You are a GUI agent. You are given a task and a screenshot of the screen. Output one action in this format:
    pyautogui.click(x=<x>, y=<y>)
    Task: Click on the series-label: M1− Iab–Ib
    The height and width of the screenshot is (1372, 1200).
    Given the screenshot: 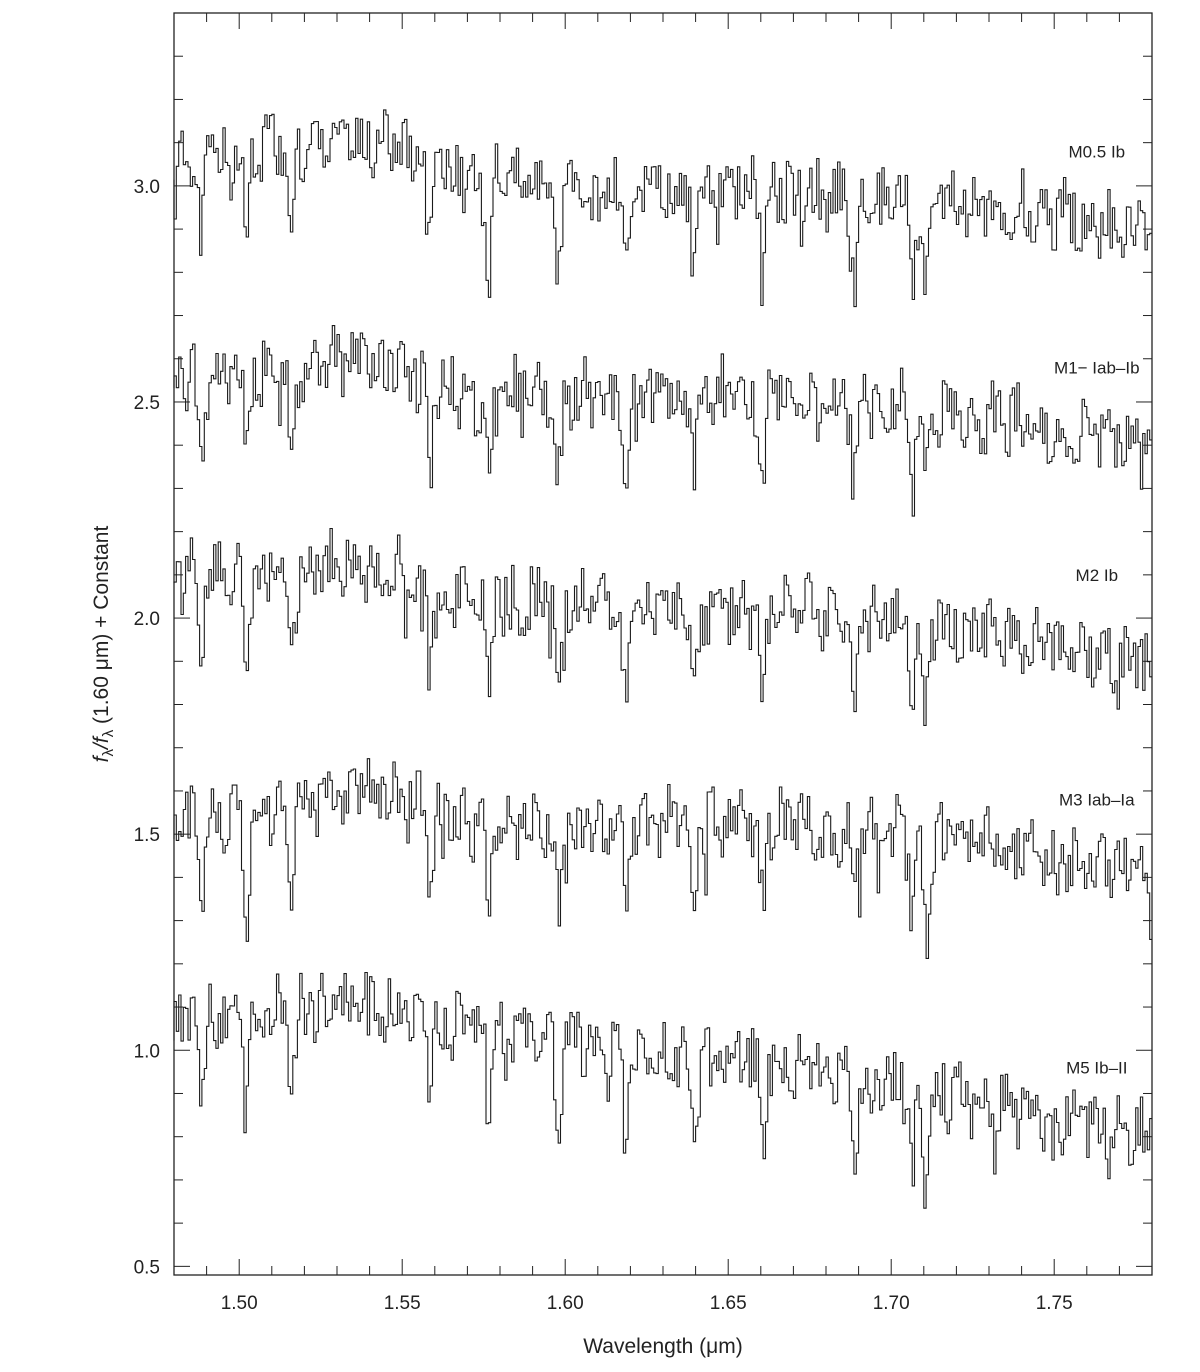 What is the action you would take?
    pyautogui.click(x=1097, y=367)
    